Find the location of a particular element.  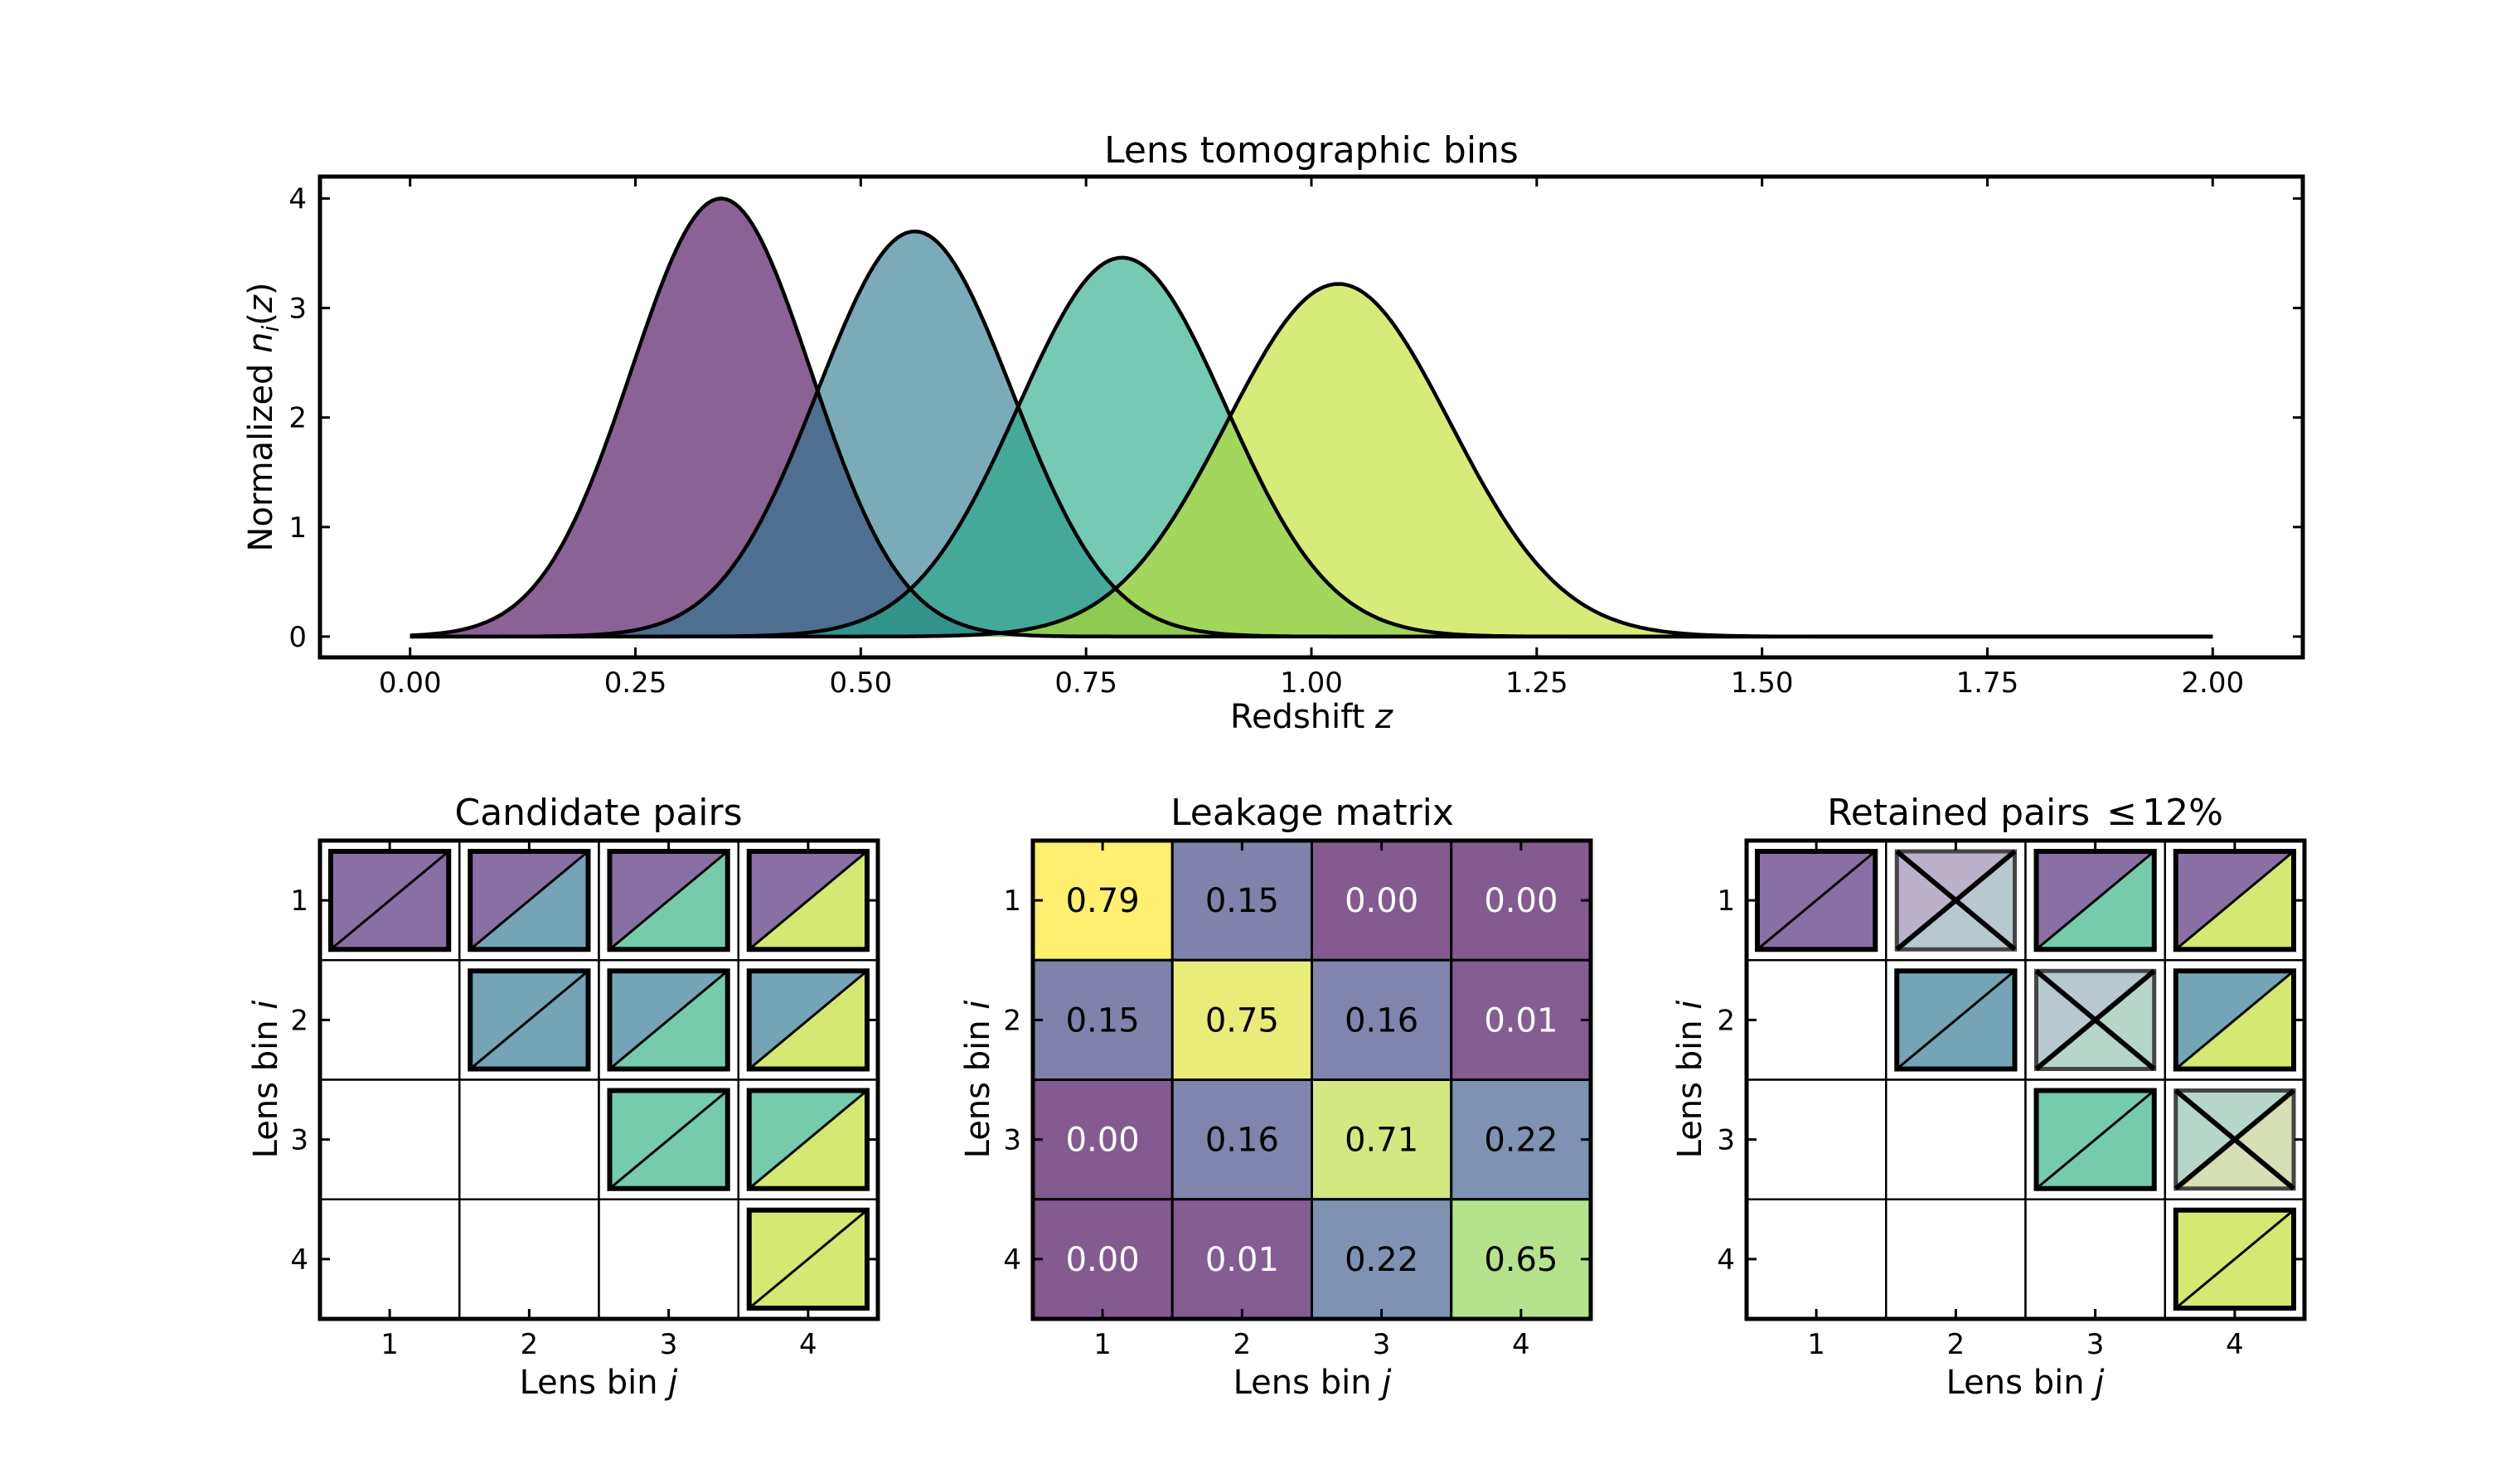

leakage-xlabel-text: Lens bin is located at coordinates (1308, 1383).